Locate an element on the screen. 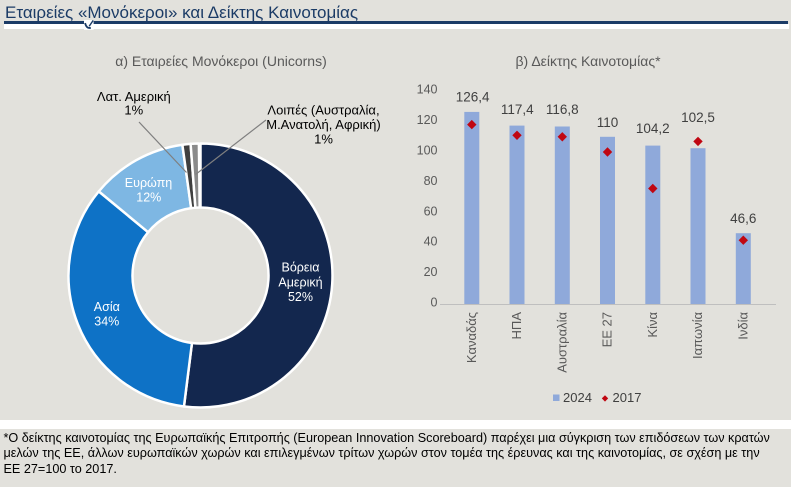 The width and height of the screenshot is (791, 487). svg-text: 104,2 is located at coordinates (653, 128).